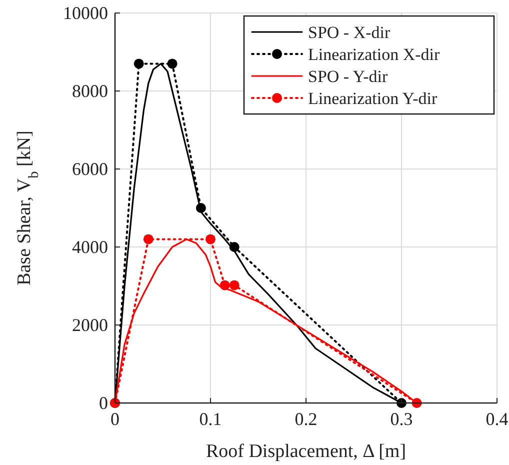  Describe the element at coordinates (373, 98) in the screenshot. I see `legend-label: Linearization Y-dir` at that location.